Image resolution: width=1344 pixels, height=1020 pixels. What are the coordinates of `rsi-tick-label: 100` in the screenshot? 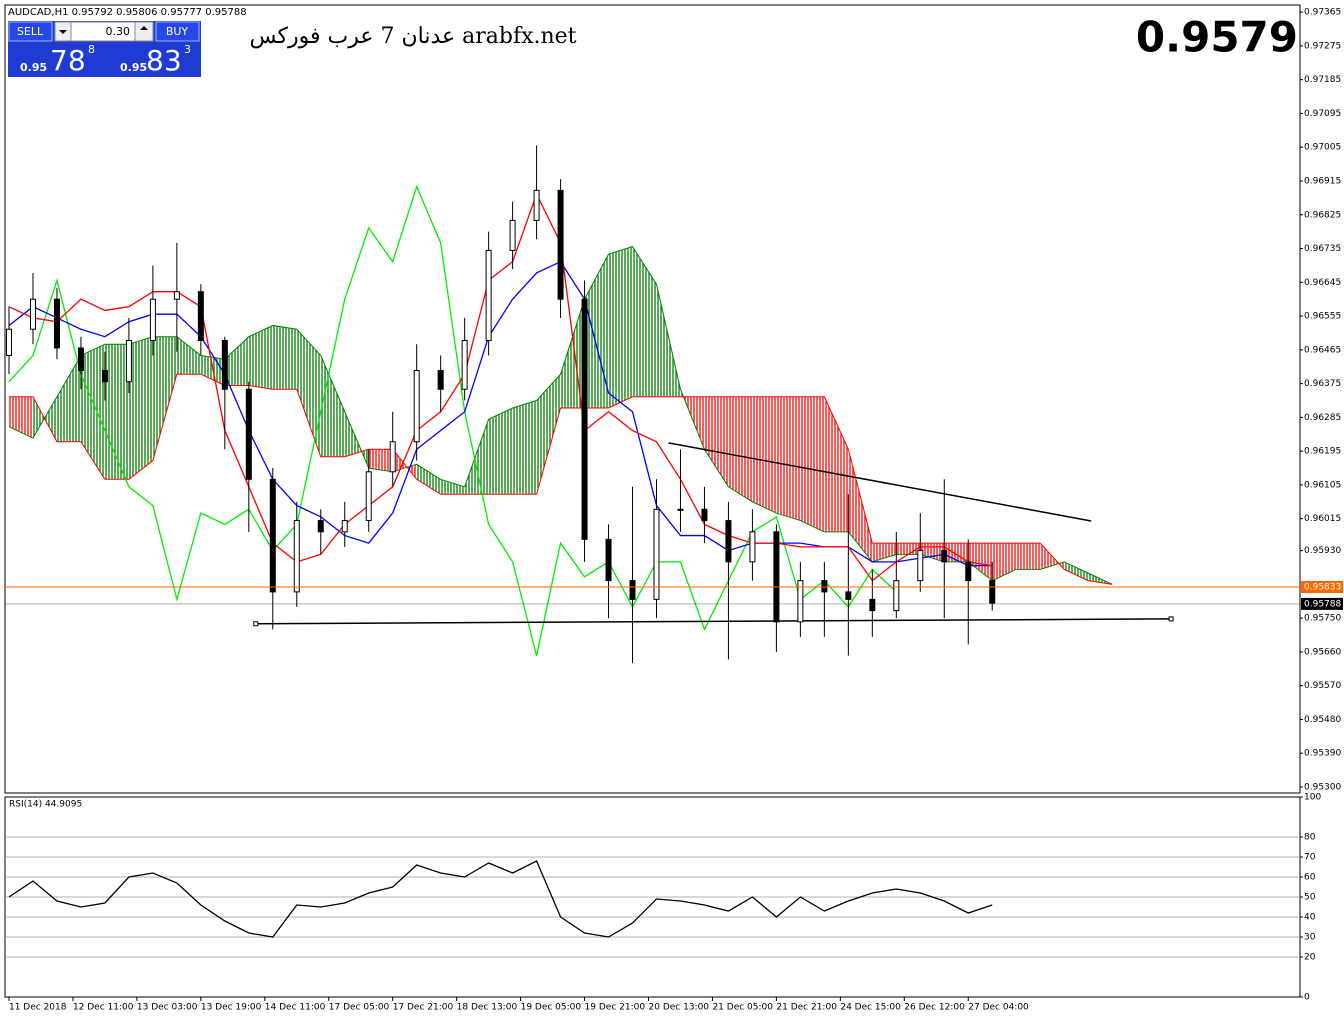 It's located at (1312, 798).